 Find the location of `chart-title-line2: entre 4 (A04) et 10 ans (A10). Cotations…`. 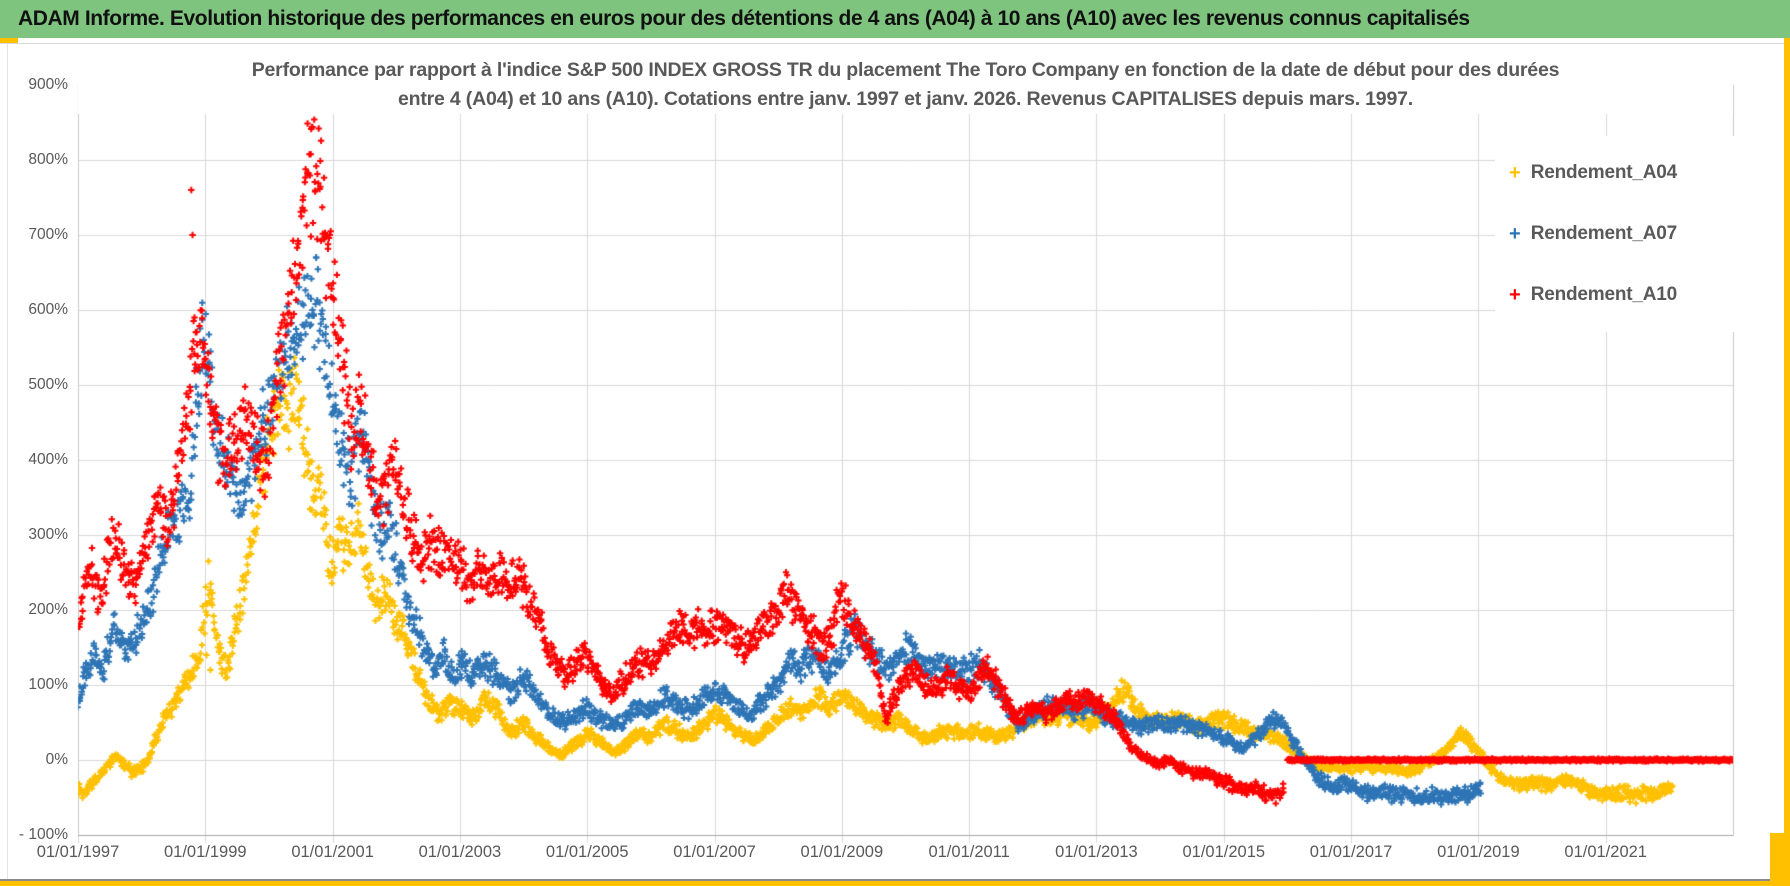

chart-title-line2: entre 4 (A04) et 10 ans (A10). Cotations… is located at coordinates (905, 99).